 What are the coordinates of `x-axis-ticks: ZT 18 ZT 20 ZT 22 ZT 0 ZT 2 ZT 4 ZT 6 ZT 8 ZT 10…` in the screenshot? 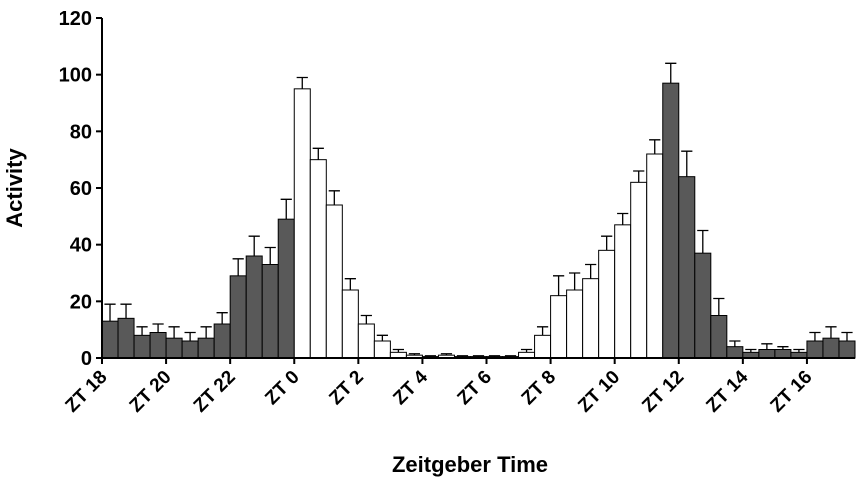 It's located at (439, 387).